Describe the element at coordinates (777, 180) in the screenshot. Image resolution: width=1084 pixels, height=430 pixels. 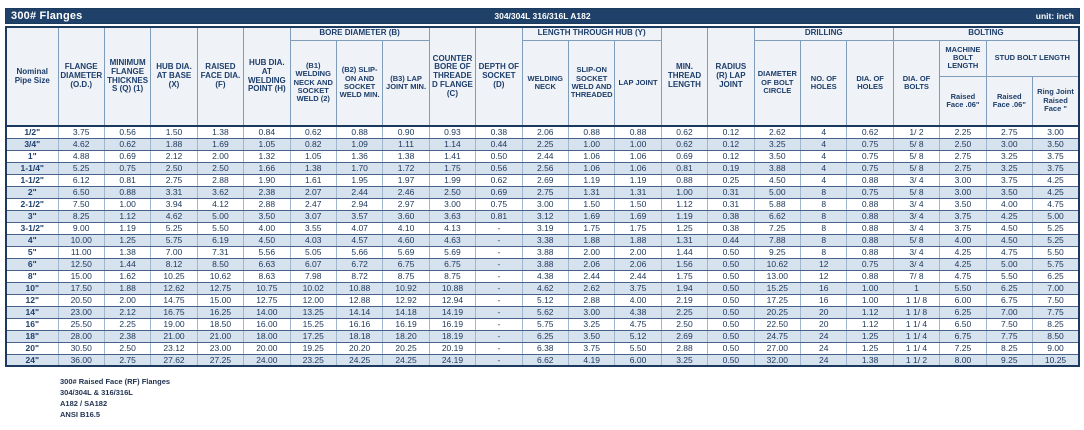
I see `data-cell: 4.50` at that location.